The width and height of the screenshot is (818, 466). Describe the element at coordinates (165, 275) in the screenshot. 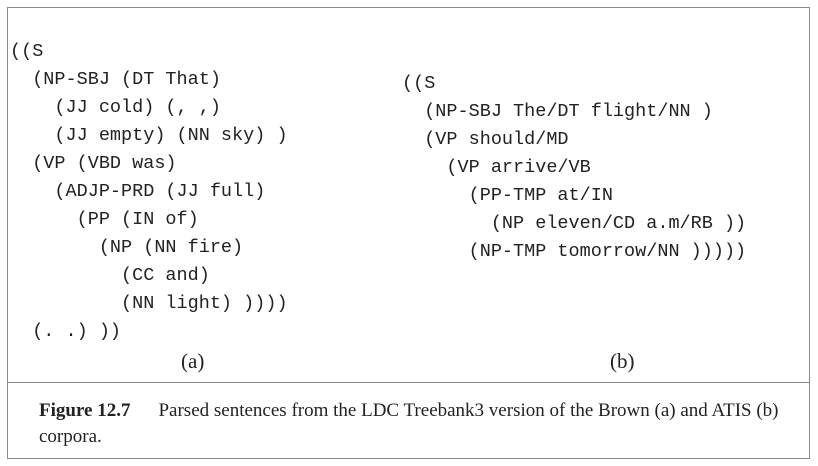

I see `tree-line: (CC and)` at that location.